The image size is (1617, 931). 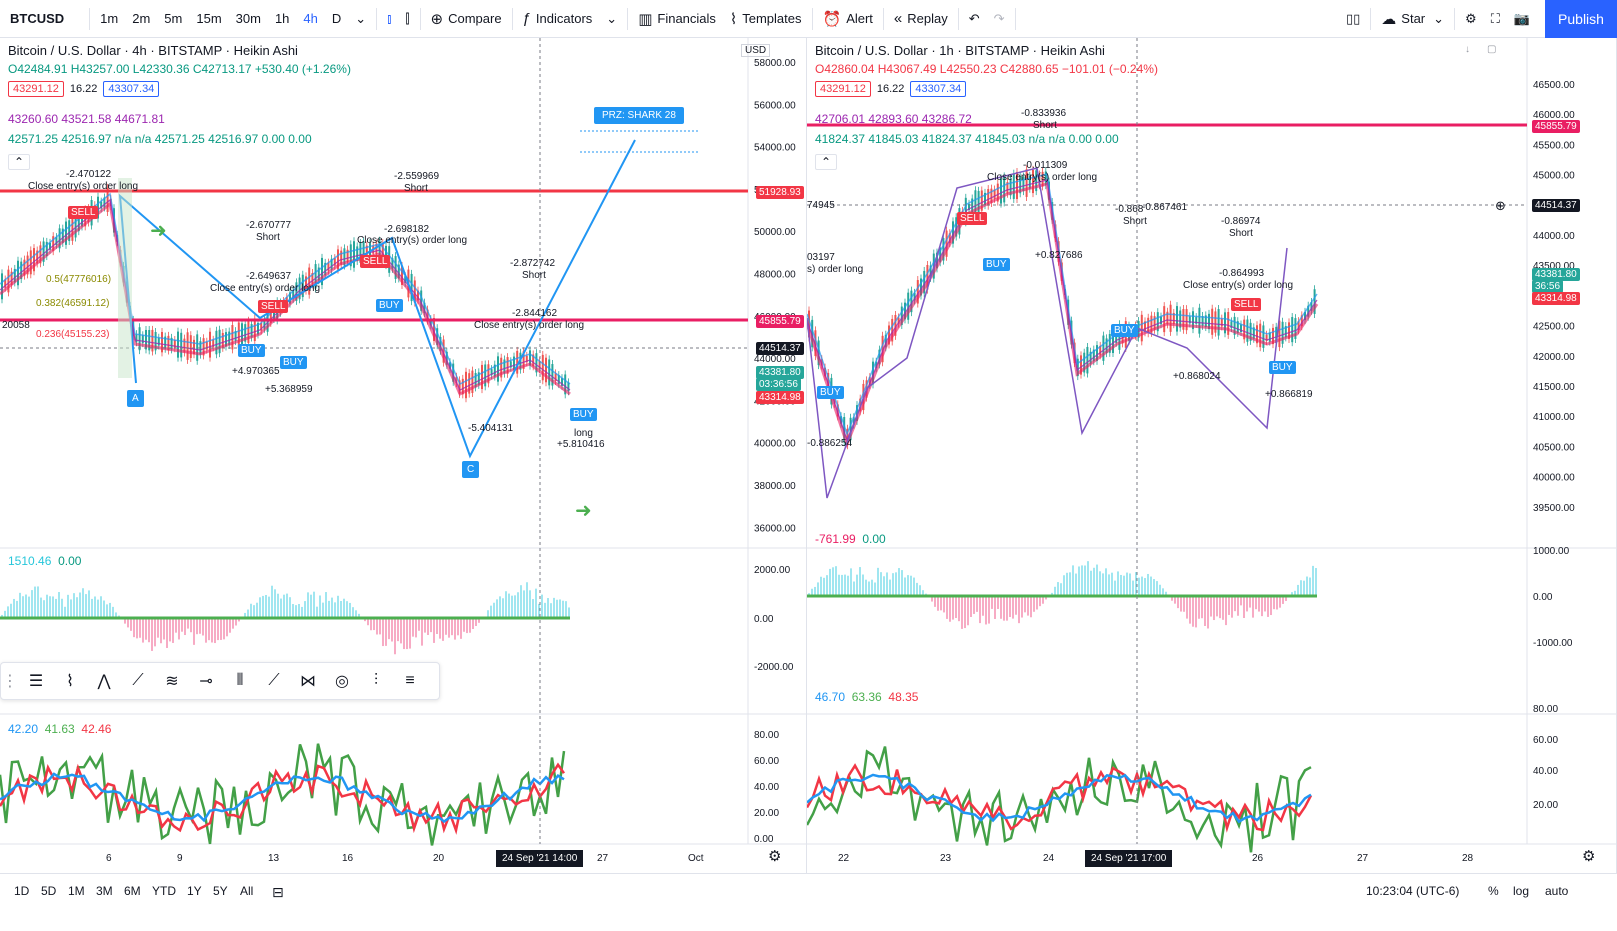 I want to click on fullscreen-icon: ⛶, so click(x=1495, y=18).